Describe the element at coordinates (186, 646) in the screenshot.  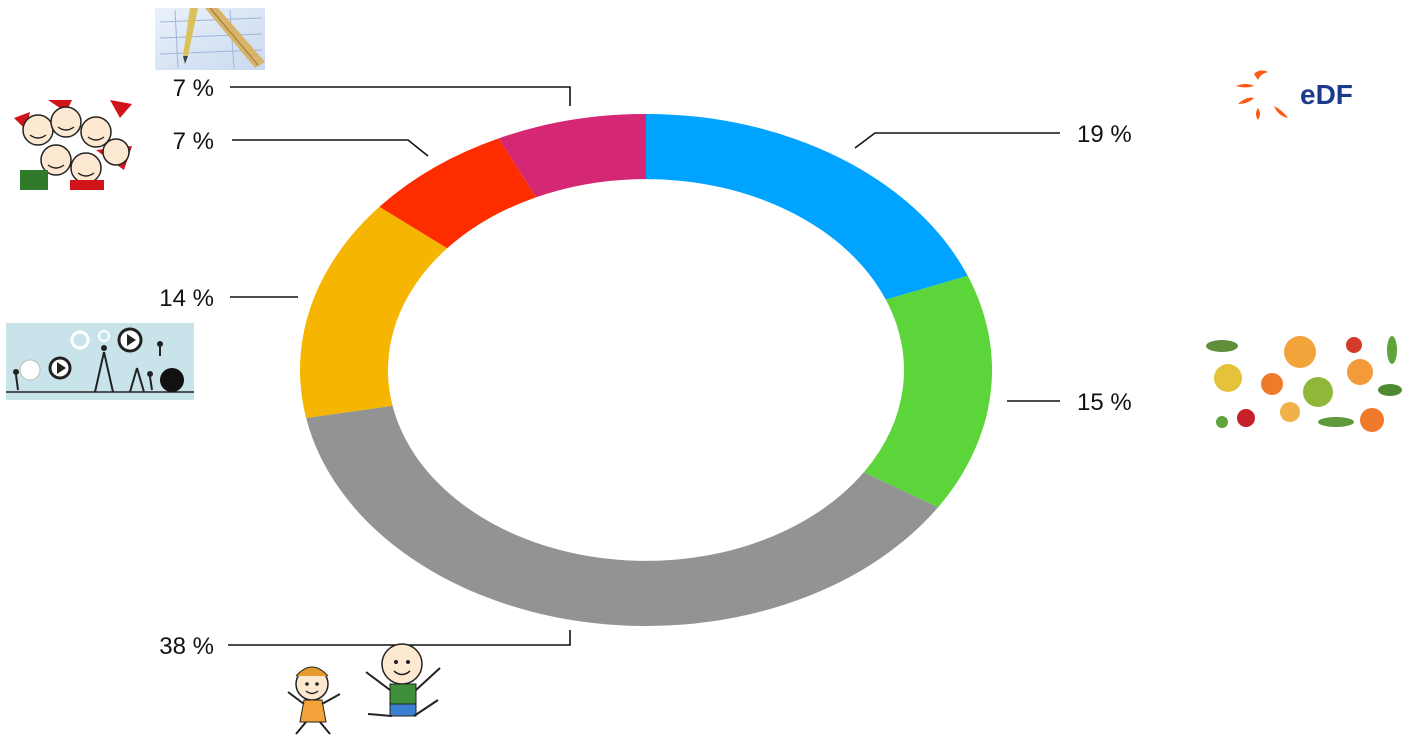
I see `slice-label-2: 38 %` at that location.